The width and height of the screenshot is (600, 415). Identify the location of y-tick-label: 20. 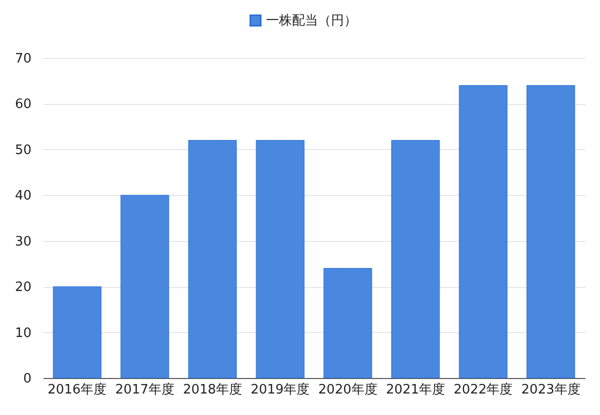
(23, 288).